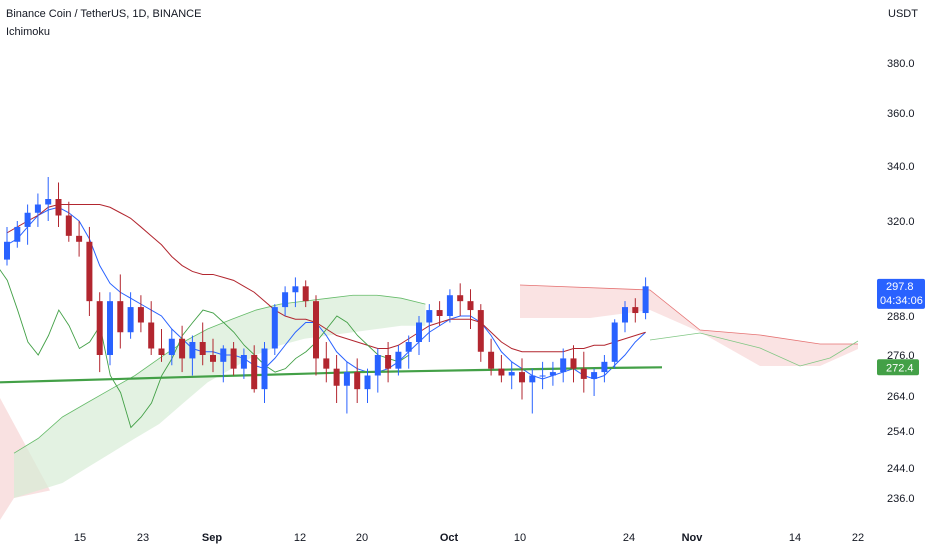 Image resolution: width=932 pixels, height=550 pixels. What do you see at coordinates (795, 538) in the screenshot?
I see `time-tick-label: 14` at bounding box center [795, 538].